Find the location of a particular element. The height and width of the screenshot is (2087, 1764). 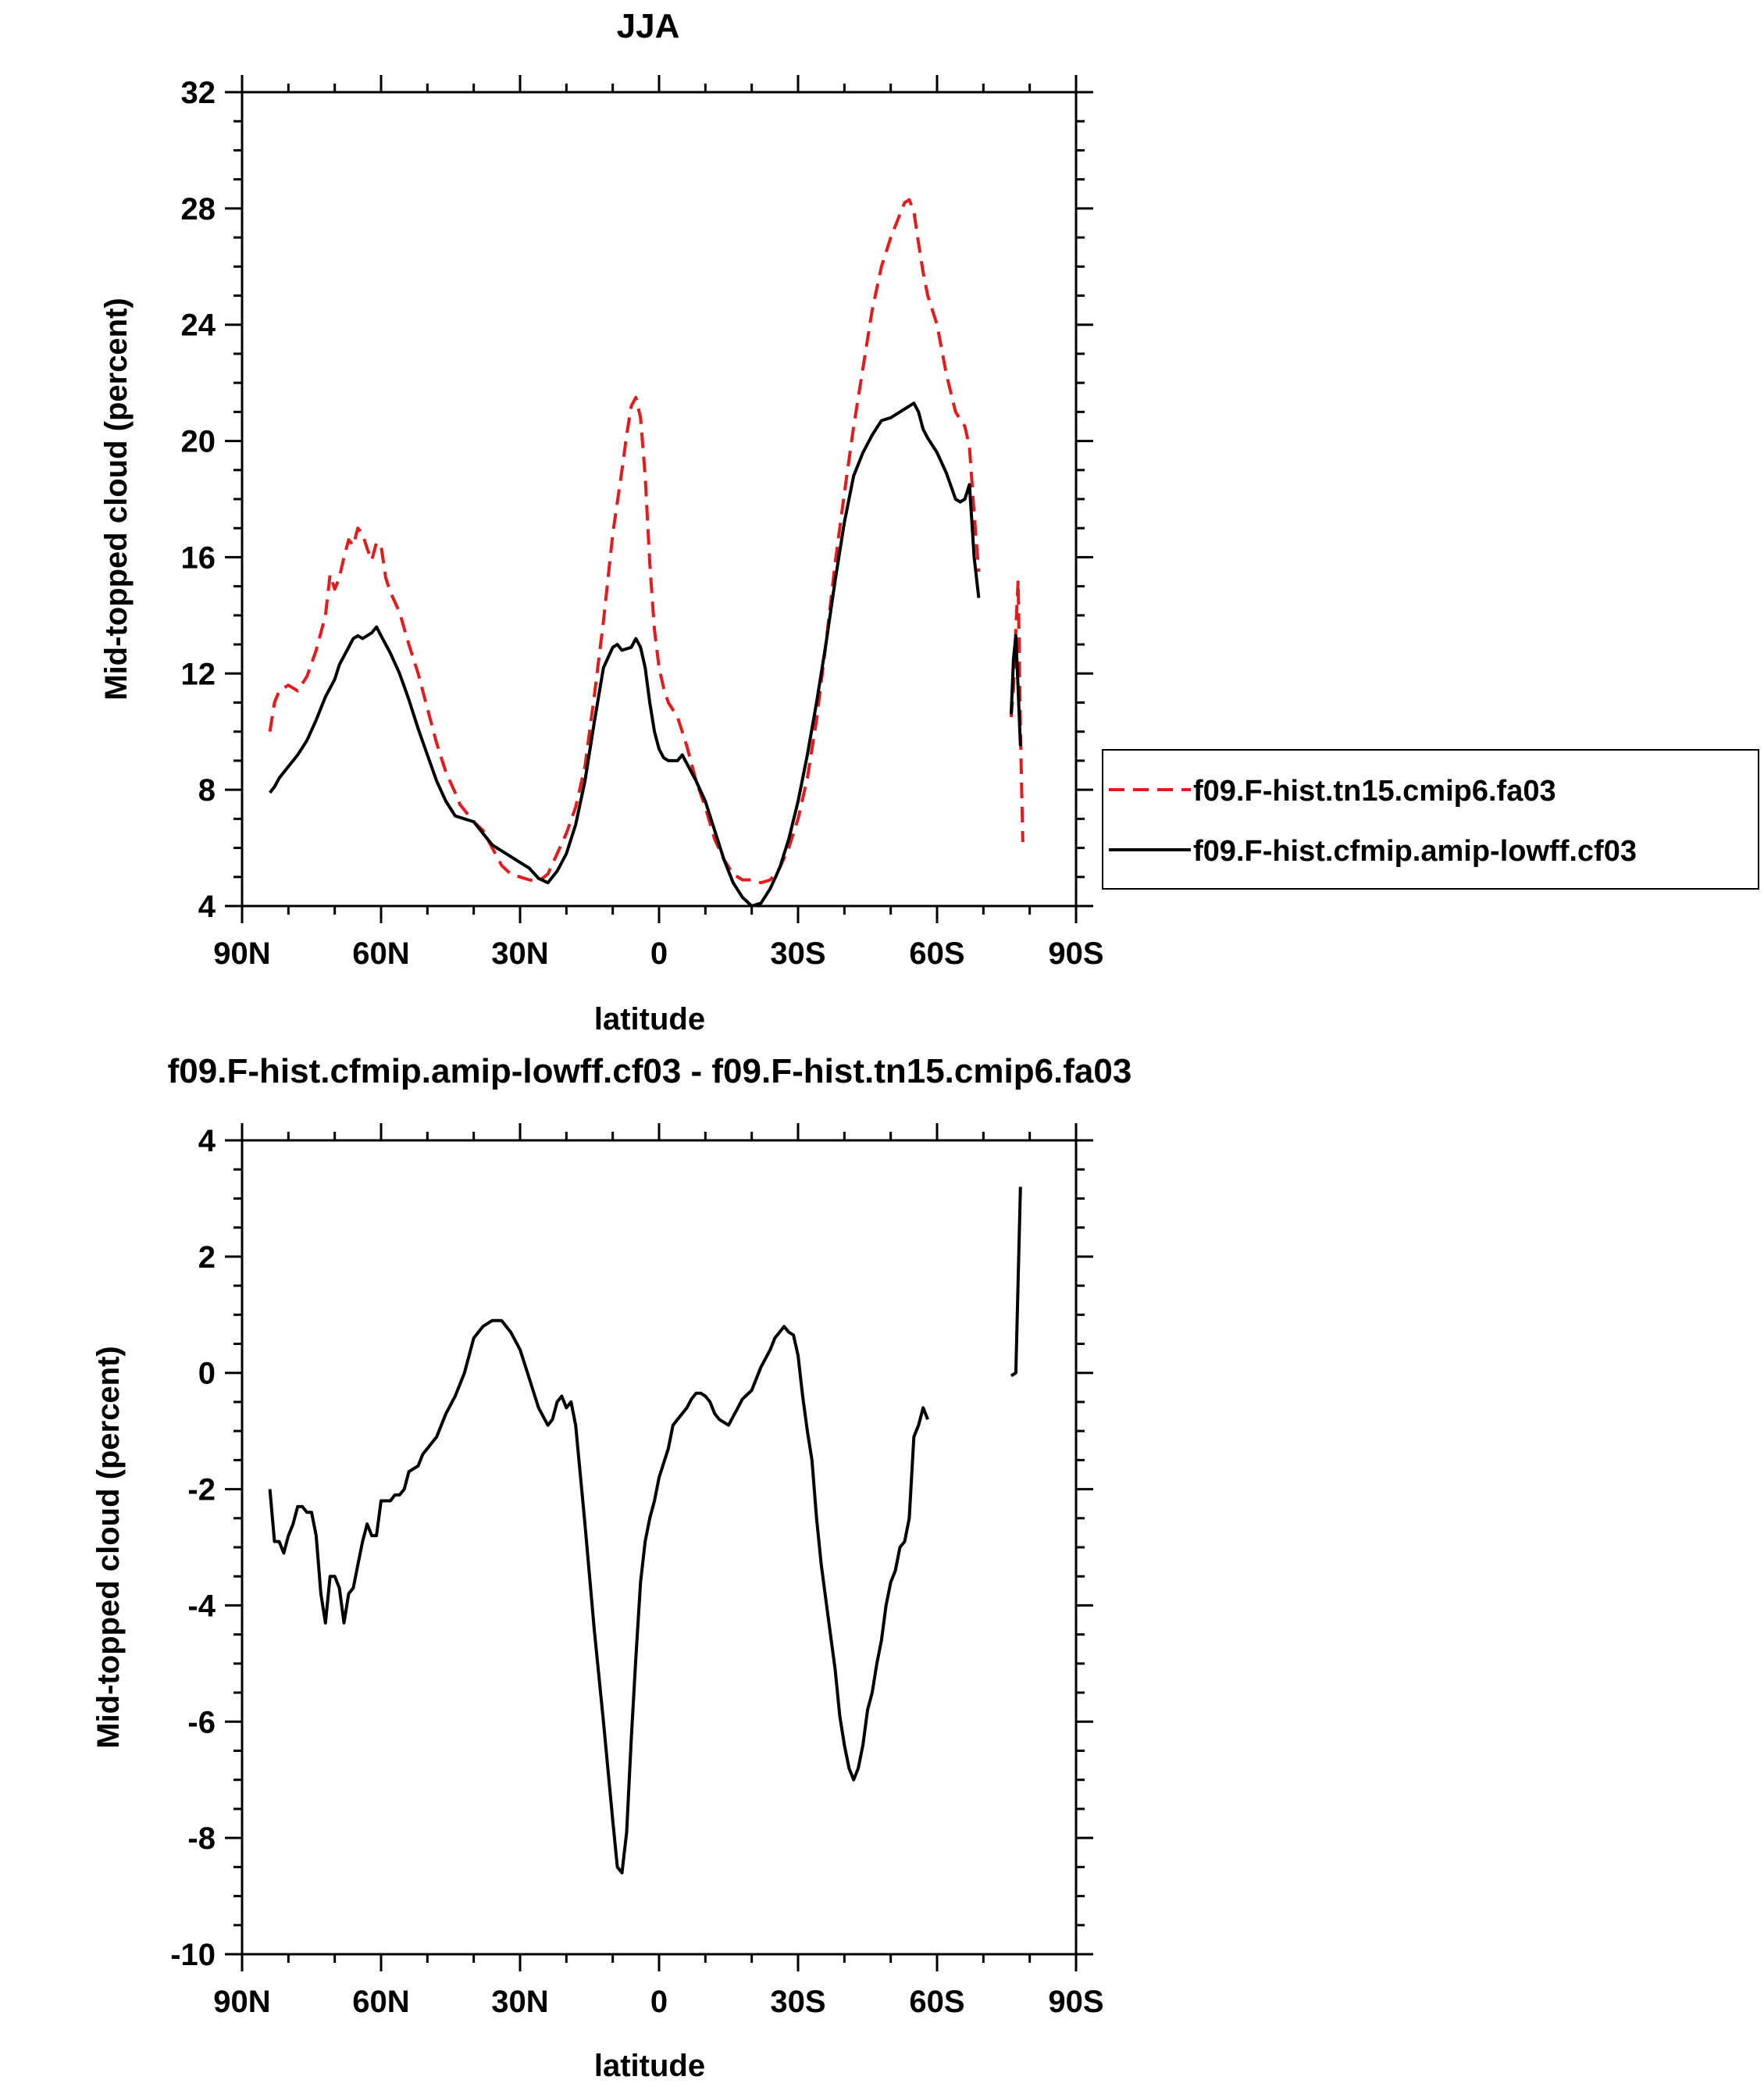

top-chart-y-tick-labels: 4 8 12 16 20 24 28 32 is located at coordinates (198, 500).